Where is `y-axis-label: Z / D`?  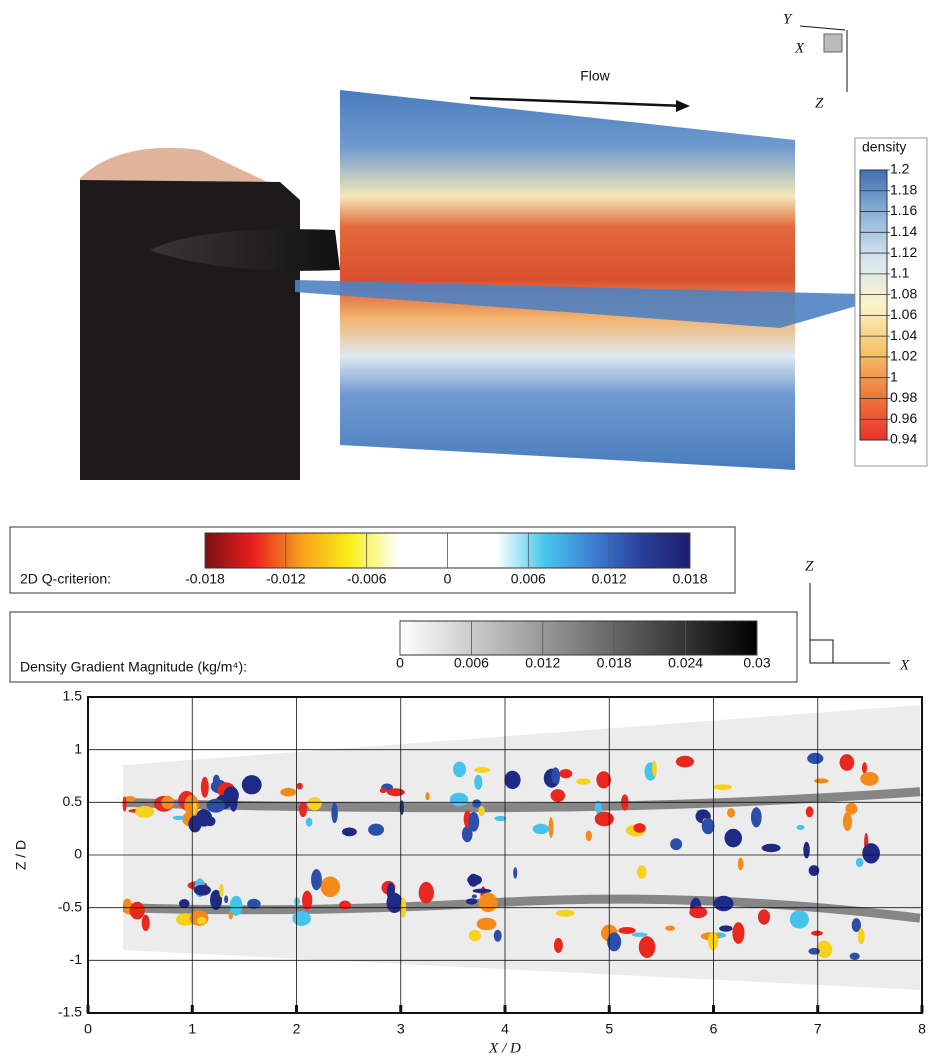 y-axis-label: Z / D is located at coordinates (21, 855).